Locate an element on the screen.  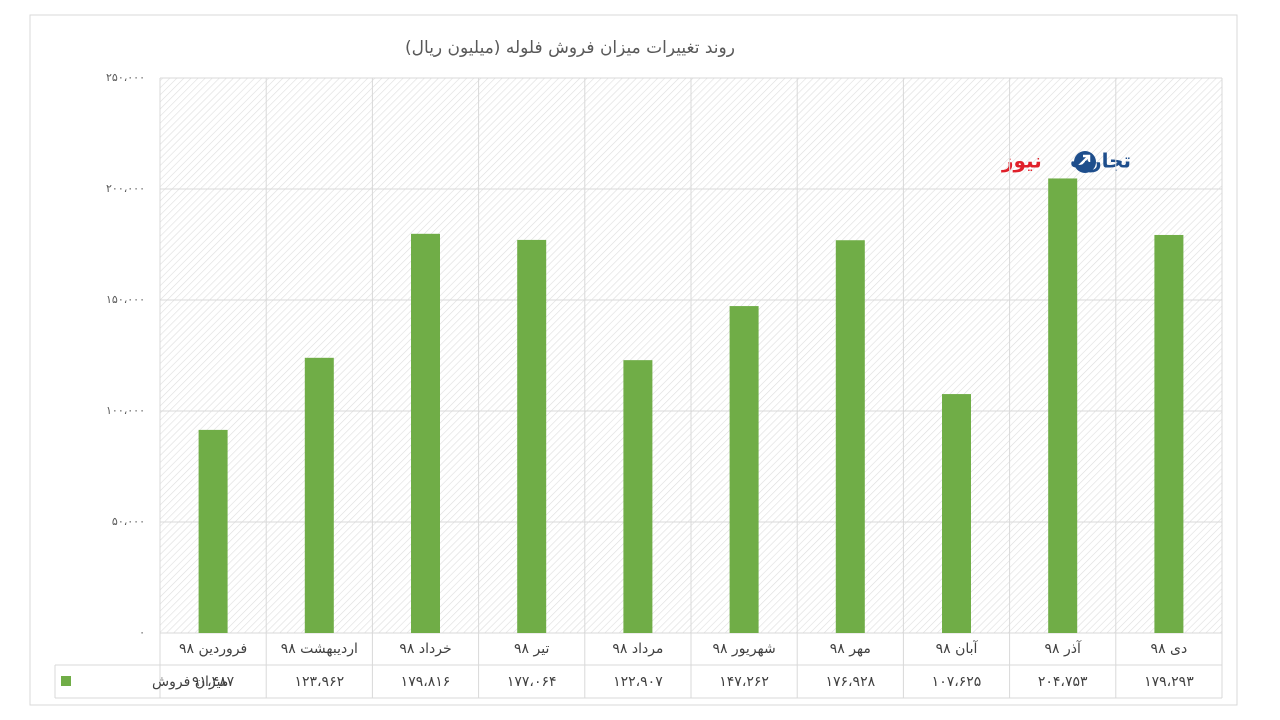
legend-swatch is located at coordinates (66, 681).